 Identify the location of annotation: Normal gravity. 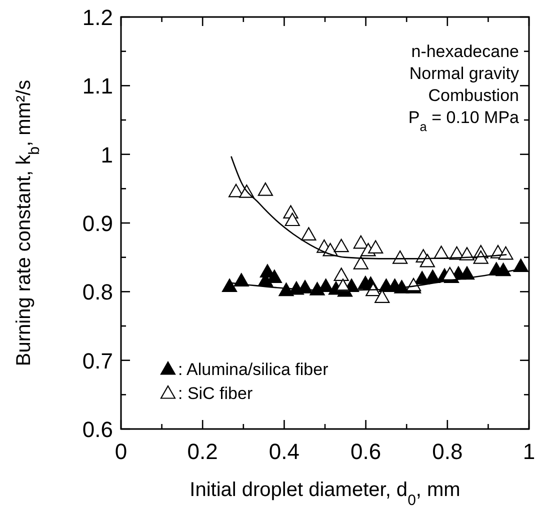
(464, 73).